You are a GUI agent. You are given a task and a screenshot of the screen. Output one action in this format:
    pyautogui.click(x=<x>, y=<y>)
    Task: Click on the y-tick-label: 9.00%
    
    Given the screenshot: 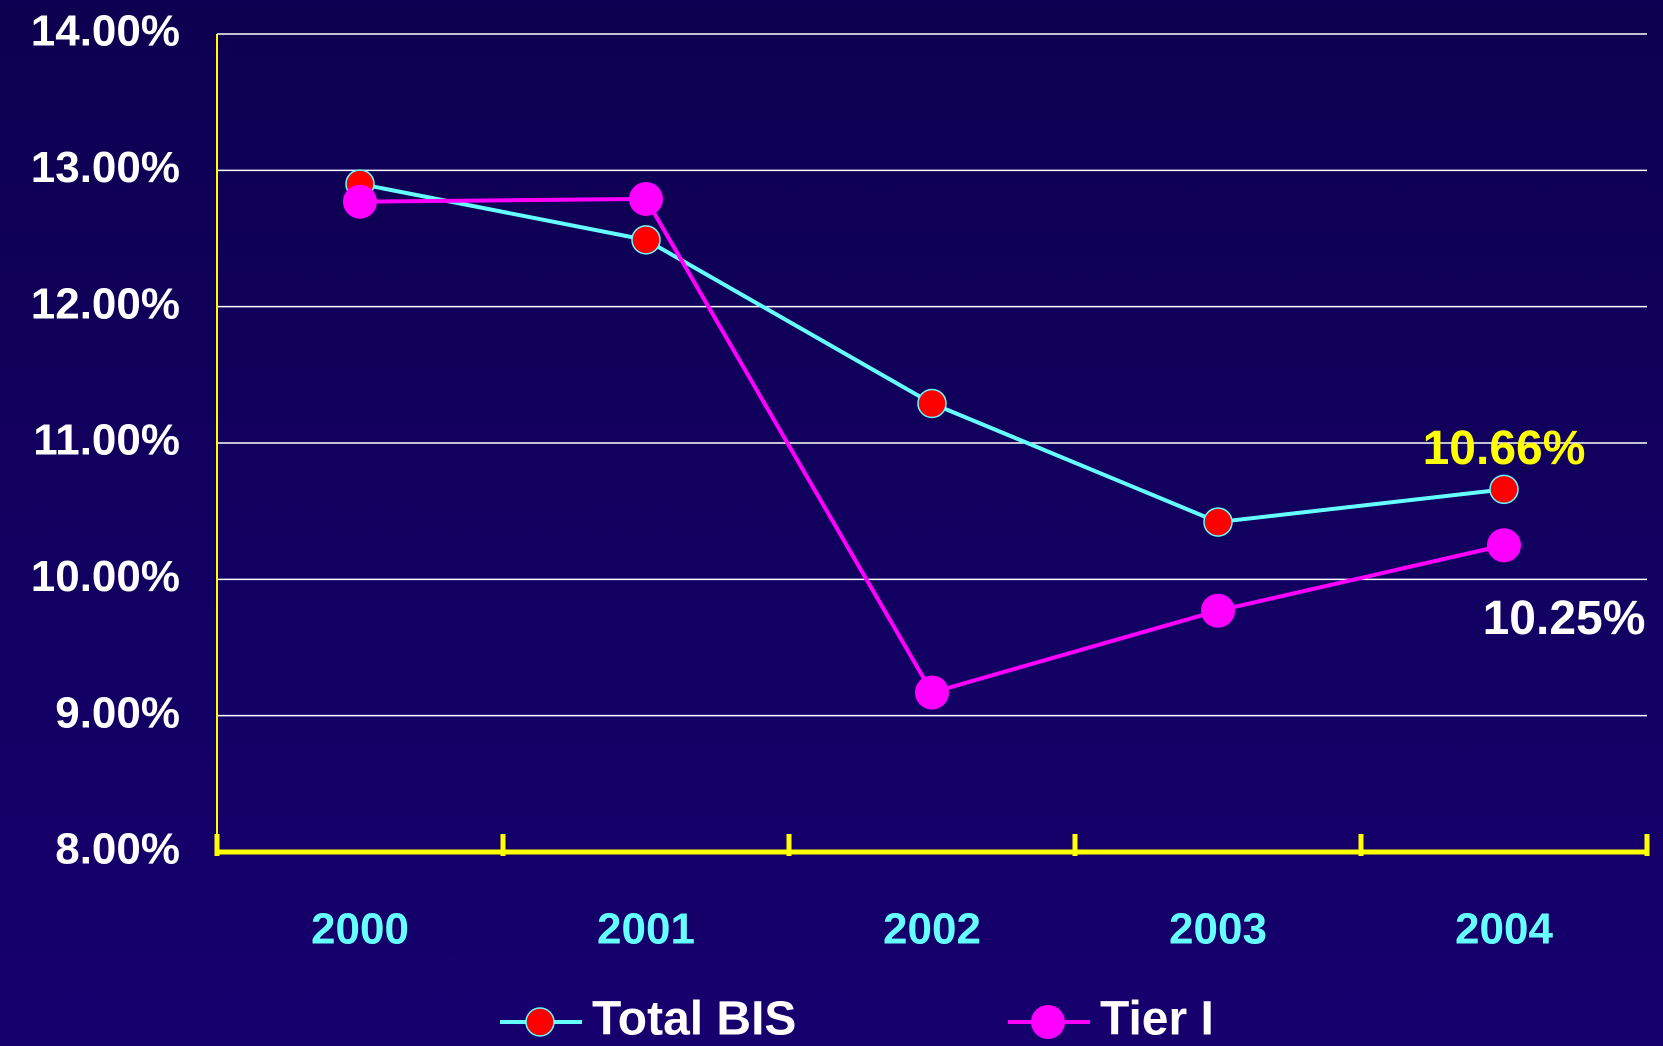 What is the action you would take?
    pyautogui.click(x=117, y=712)
    